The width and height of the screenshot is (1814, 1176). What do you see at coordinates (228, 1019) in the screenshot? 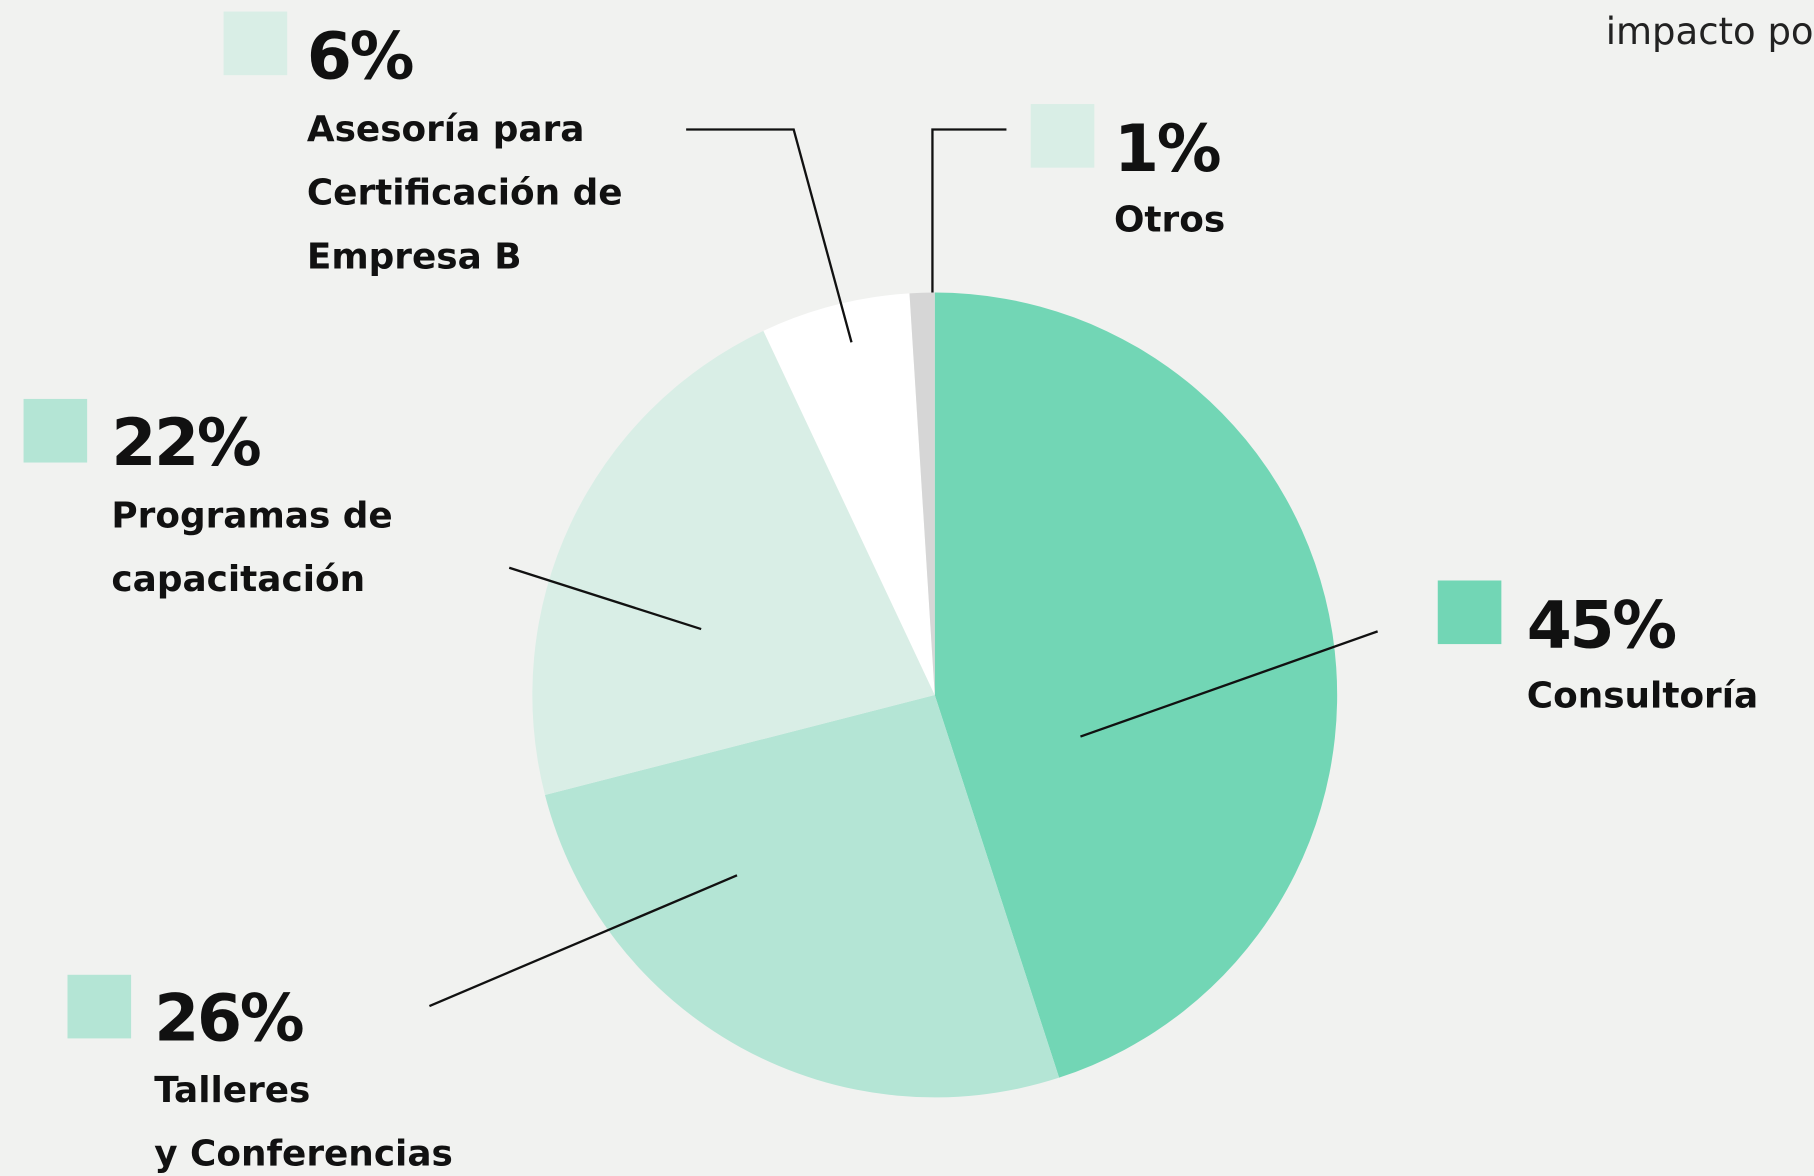
I see `value-label: 26%` at bounding box center [228, 1019].